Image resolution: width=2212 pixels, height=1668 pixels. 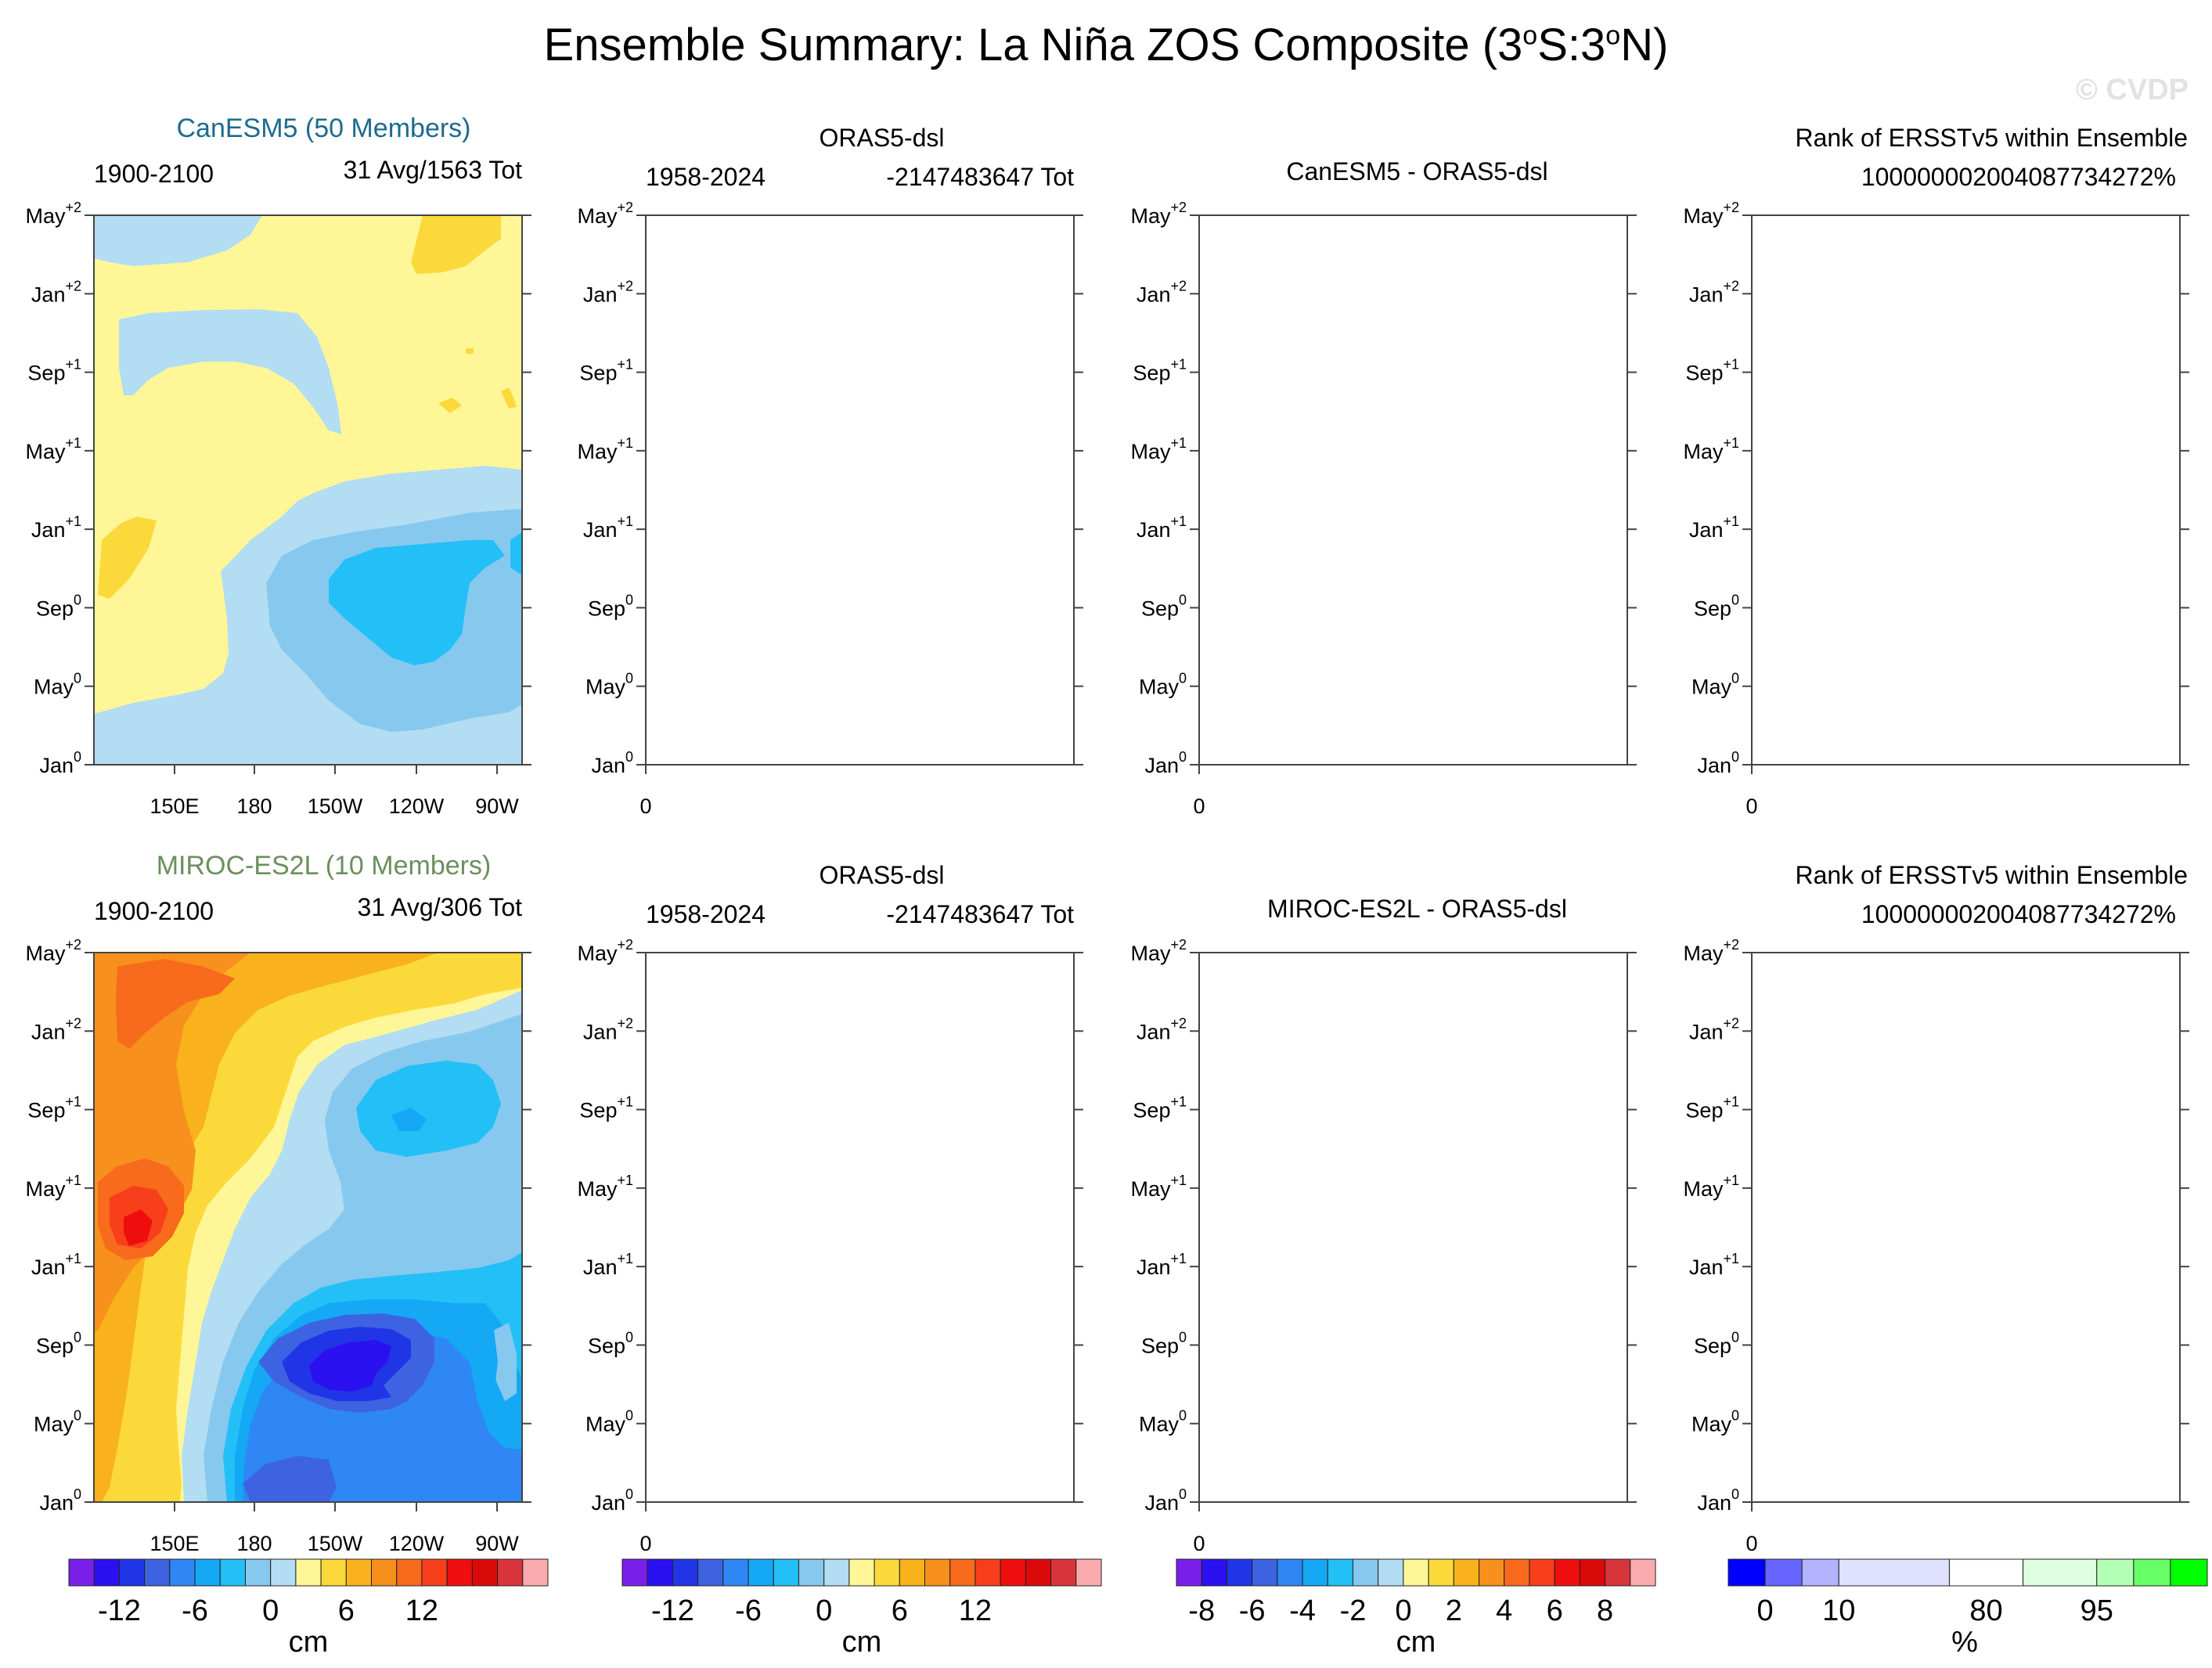 I want to click on model-count: 31 Avg/1563 Tot, so click(x=433, y=170).